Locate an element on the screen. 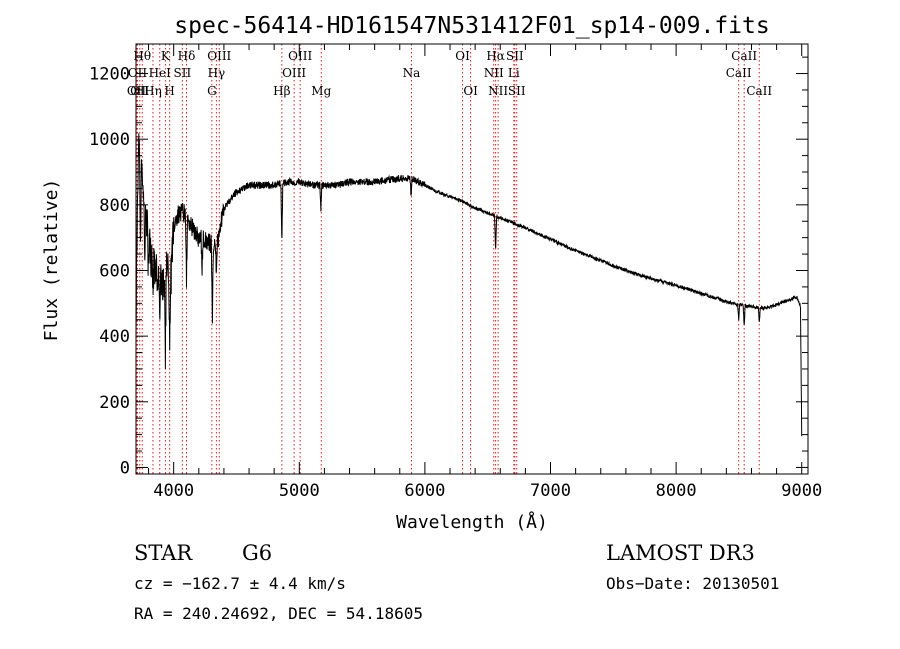  y-axis-label: Flux (relative) is located at coordinates (51, 260).